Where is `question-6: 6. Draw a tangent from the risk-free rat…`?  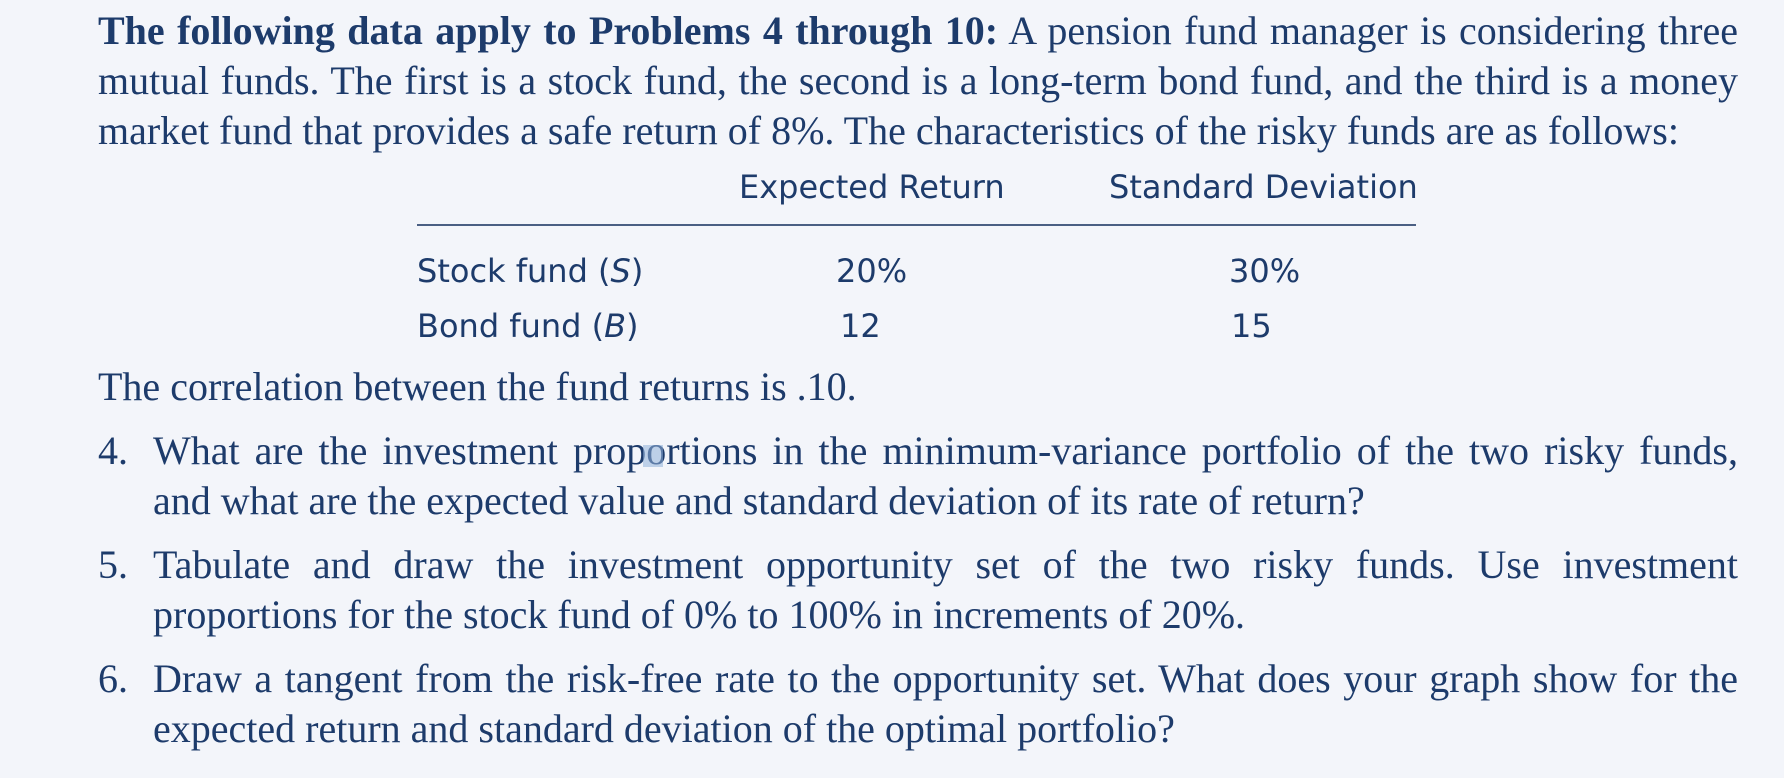
question-6: 6. Draw a tangent from the risk-free rat… is located at coordinates (918, 704).